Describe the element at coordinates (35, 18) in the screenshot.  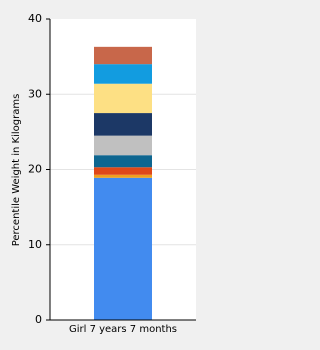
I see `y-tick-label: 40` at that location.